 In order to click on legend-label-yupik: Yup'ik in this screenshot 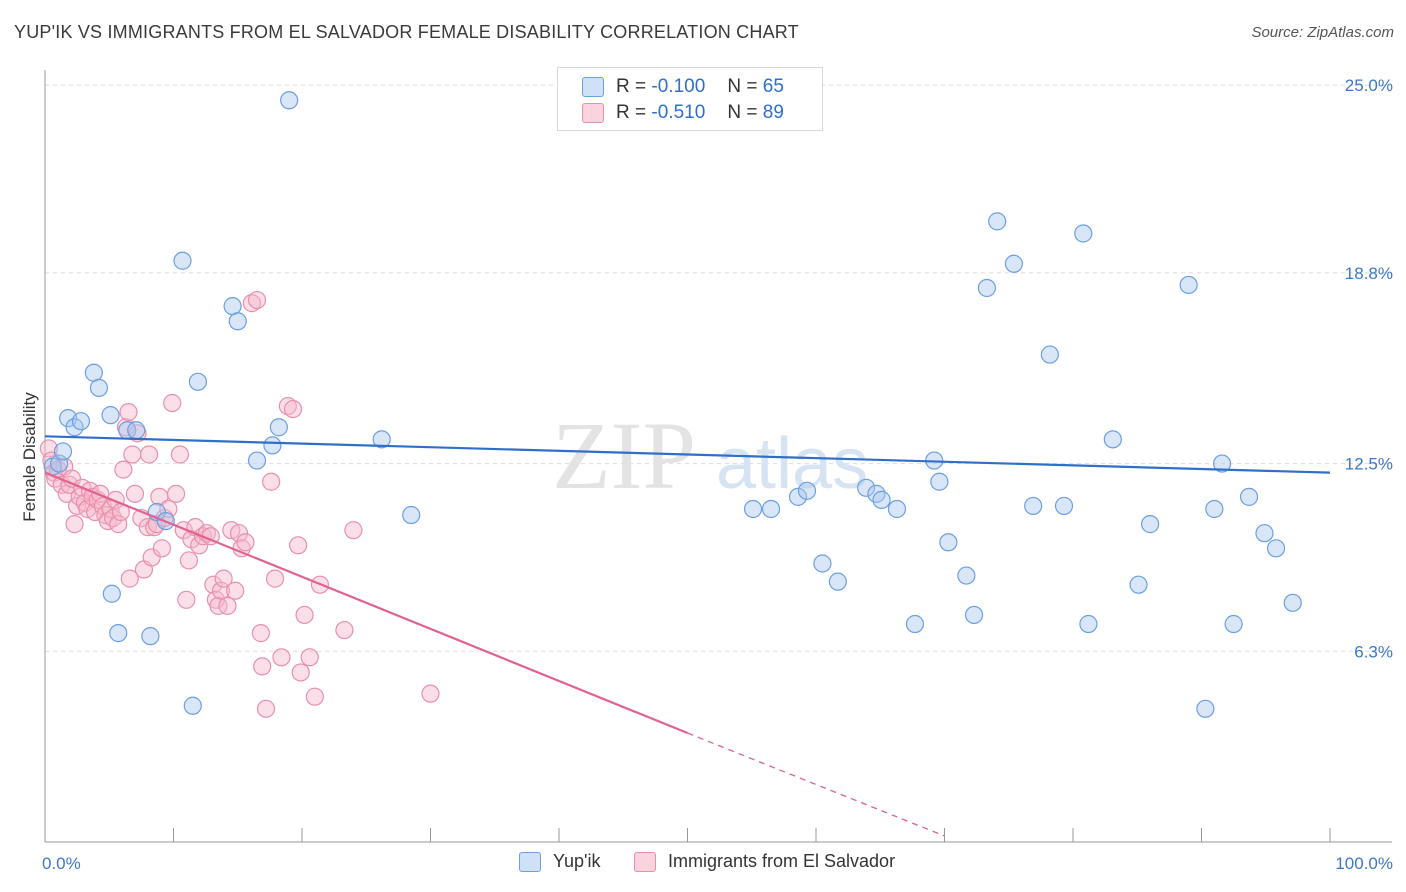, I will do `click(577, 861)`.